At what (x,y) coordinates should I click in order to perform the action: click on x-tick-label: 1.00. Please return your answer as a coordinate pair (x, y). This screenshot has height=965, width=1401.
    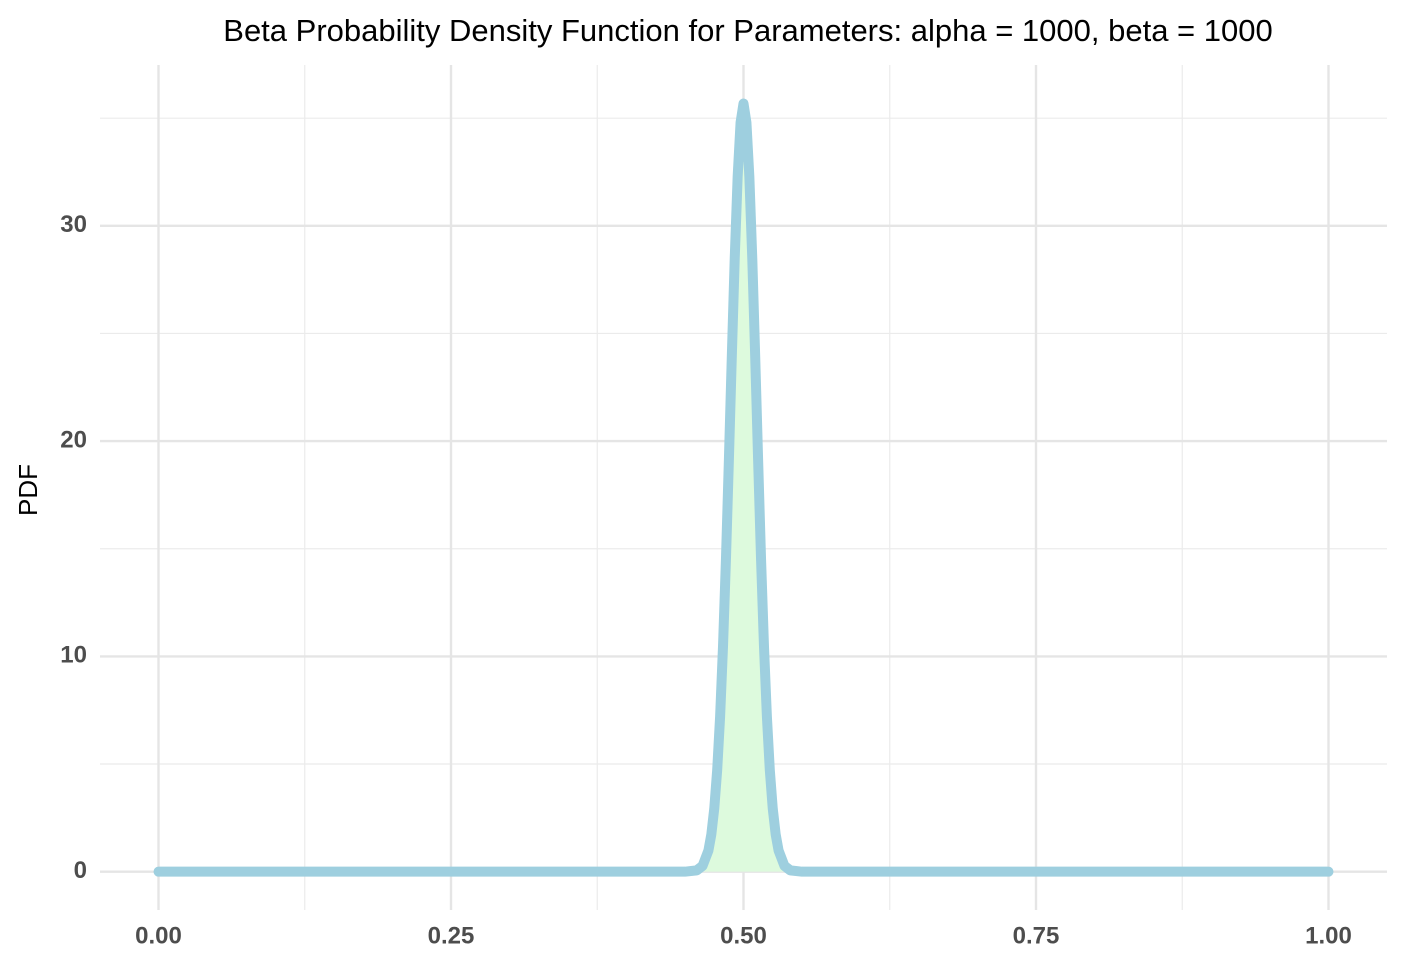
    Looking at the image, I should click on (1328, 935).